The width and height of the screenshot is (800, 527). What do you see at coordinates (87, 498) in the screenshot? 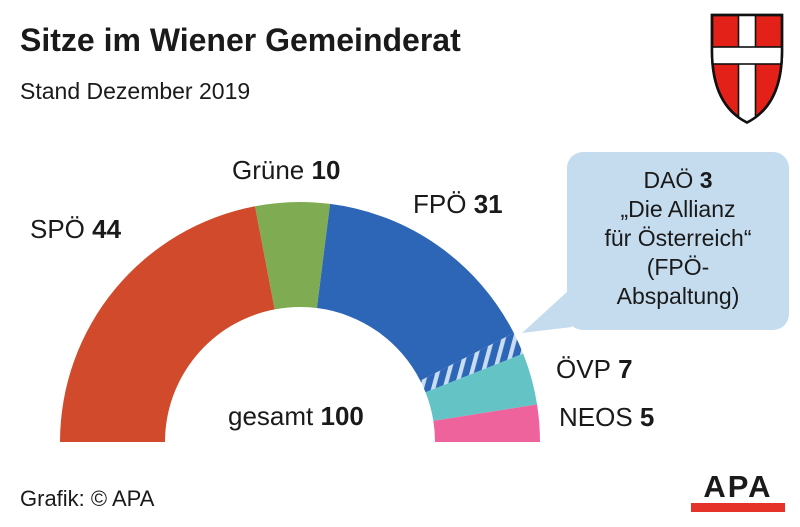
I see `credit-text: Grafik: © APA` at bounding box center [87, 498].